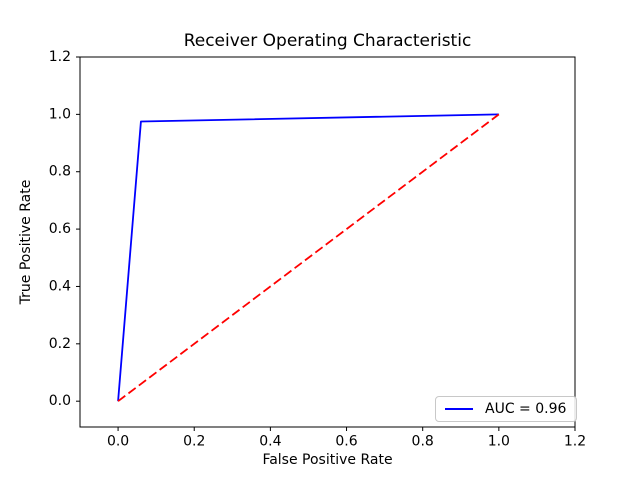 The height and width of the screenshot is (480, 640). Describe the element at coordinates (327, 460) in the screenshot. I see `x-axis-label: False Positive Rate` at that location.